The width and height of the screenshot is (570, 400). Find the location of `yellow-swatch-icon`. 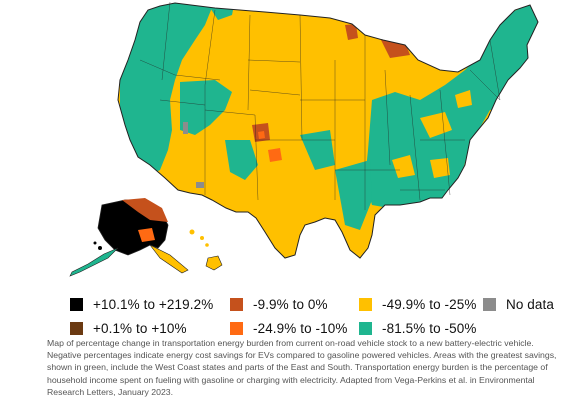

yellow-swatch-icon is located at coordinates (365, 304).